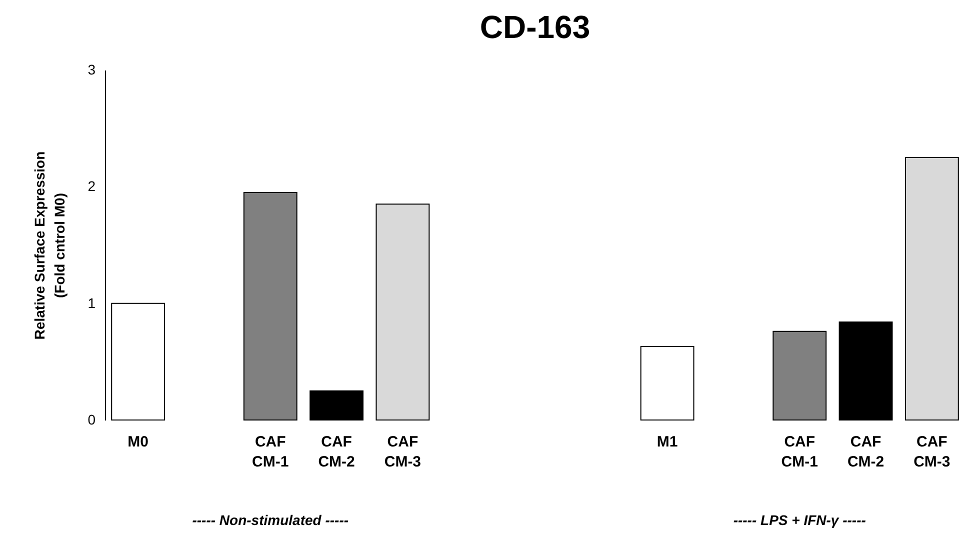 The height and width of the screenshot is (535, 966). I want to click on text: ----- Non-stimulated -----, so click(270, 520).